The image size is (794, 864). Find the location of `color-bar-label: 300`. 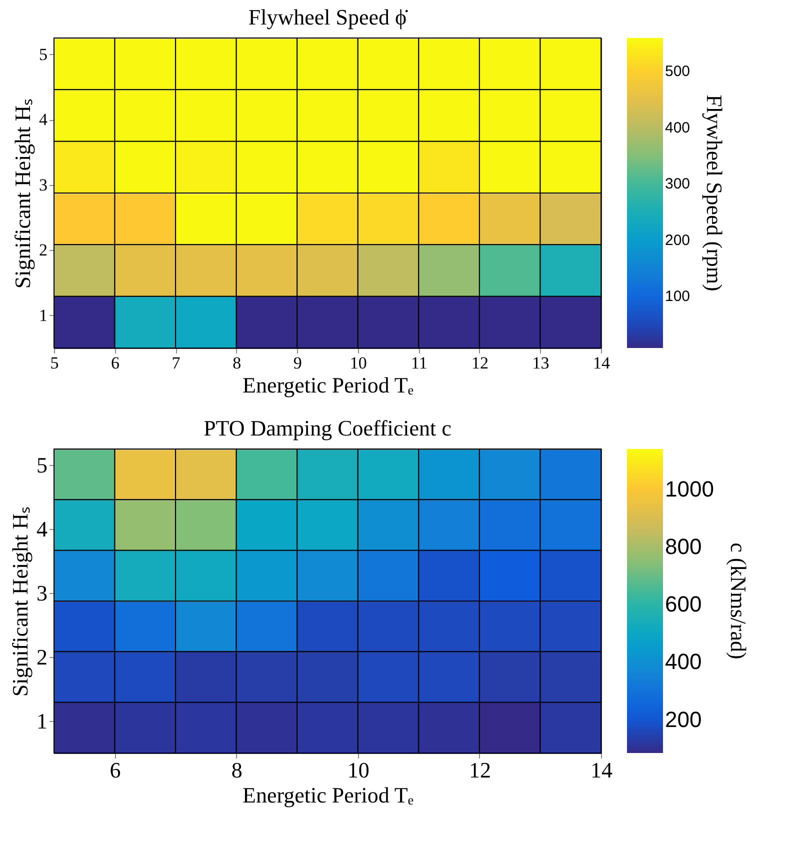

color-bar-label: 300 is located at coordinates (677, 184).